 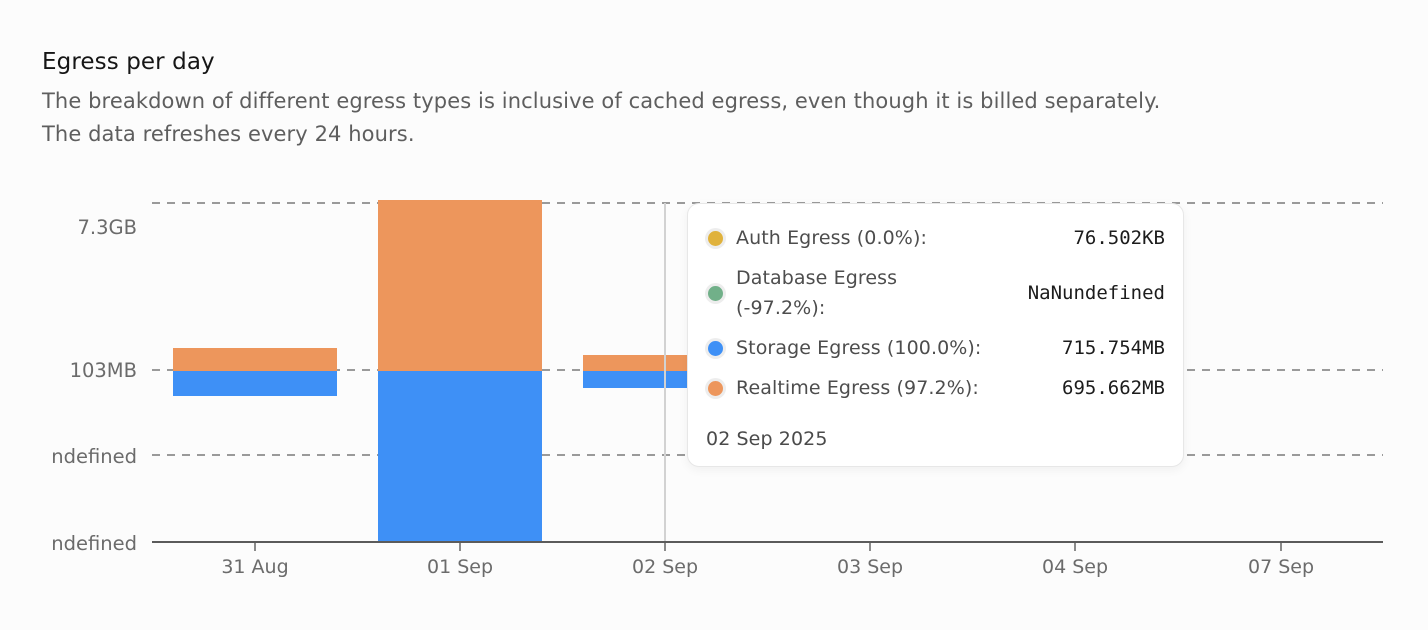 What do you see at coordinates (857, 388) in the screenshot?
I see `tooltip-label-realtime: Realtime Egress (97.2%):` at bounding box center [857, 388].